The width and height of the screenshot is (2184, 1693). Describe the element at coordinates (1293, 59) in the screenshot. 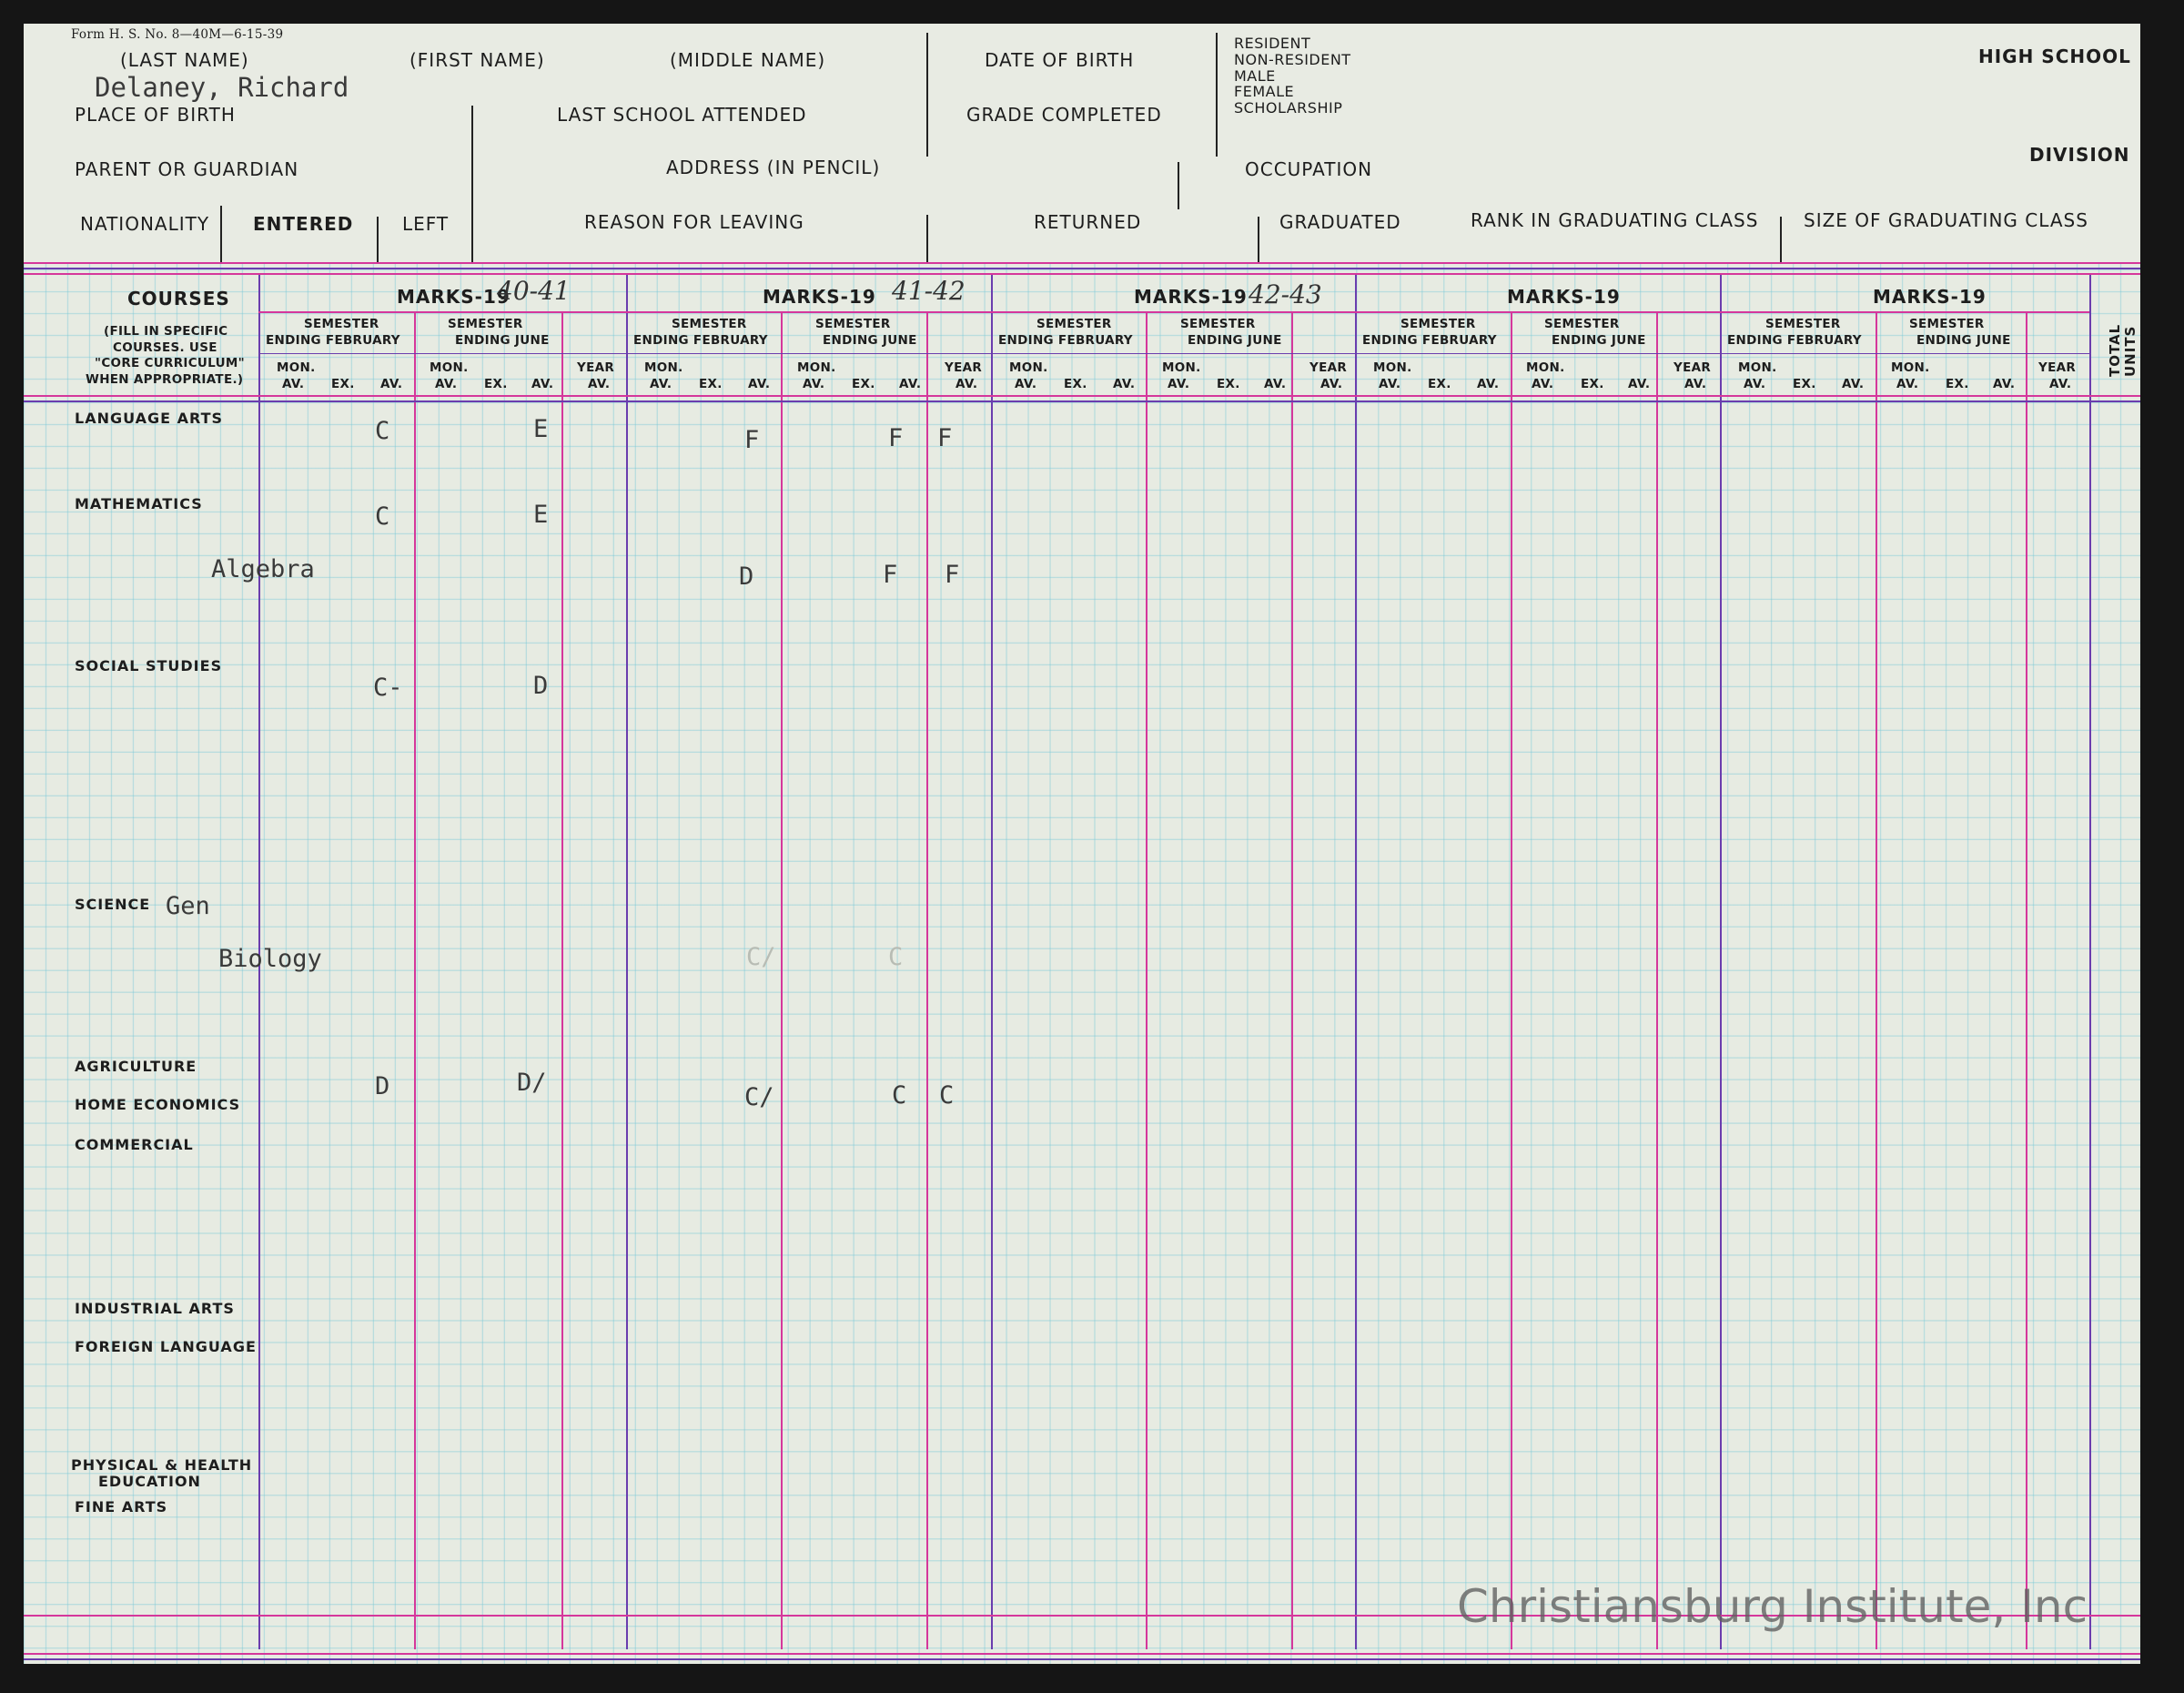

I see `non-resident-label: NON-RESIDENT` at that location.